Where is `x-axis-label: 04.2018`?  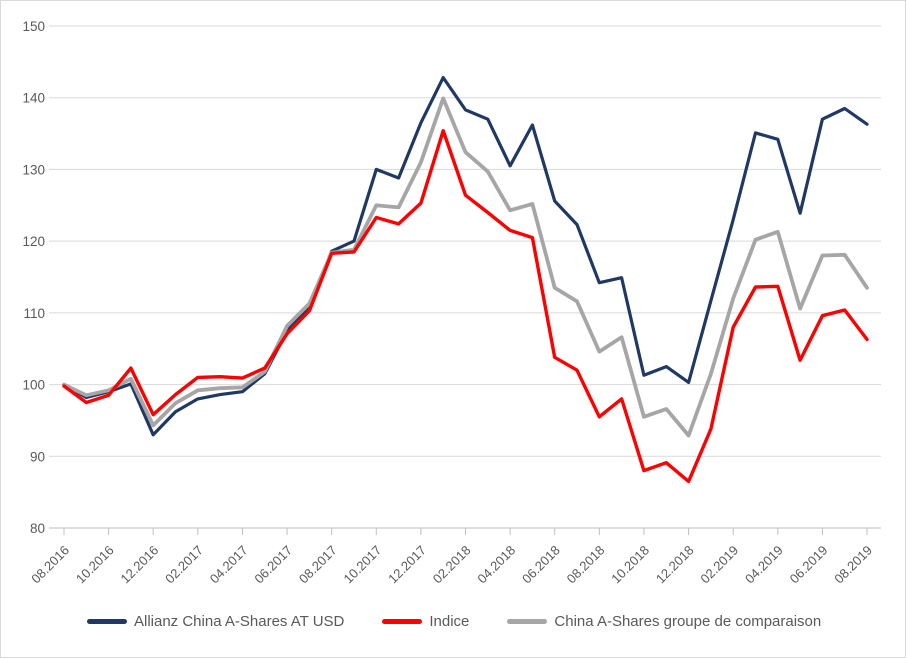
x-axis-label: 04.2018 is located at coordinates (496, 565).